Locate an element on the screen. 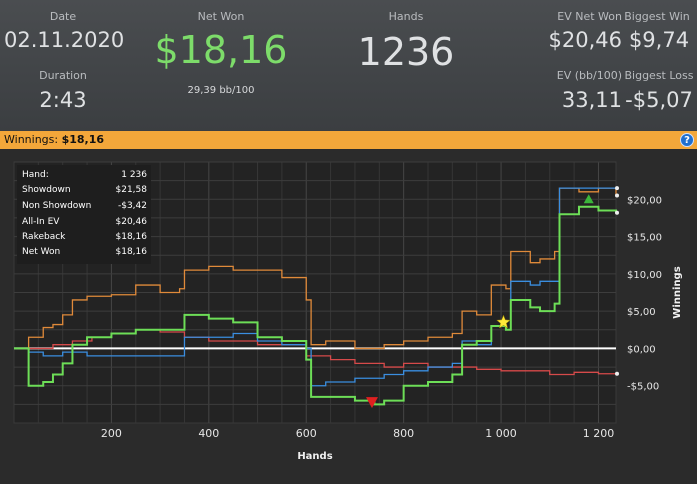 This screenshot has height=484, width=697. biggest-win-label: Biggest Win is located at coordinates (657, 16).